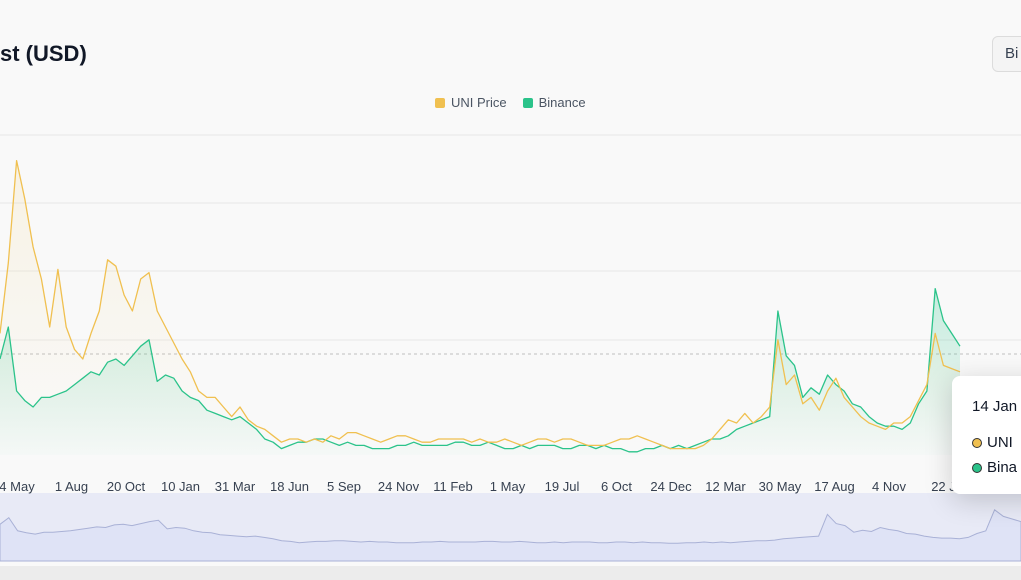 The width and height of the screenshot is (1021, 580). I want to click on x-tick-label: 11 Feb, so click(453, 486).